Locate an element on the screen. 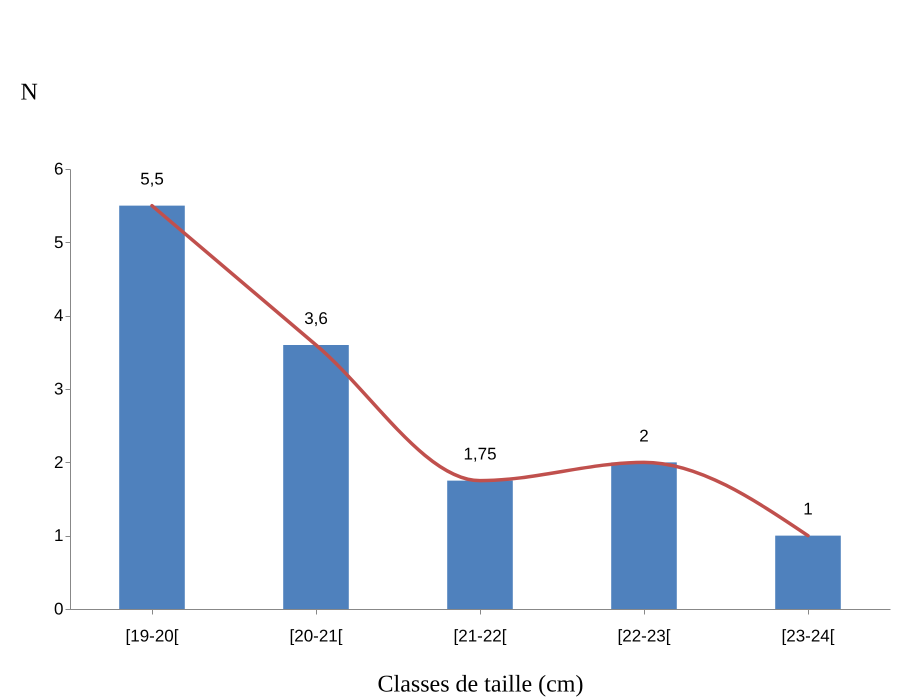 This screenshot has height=699, width=924. y-tick-label: 2 is located at coordinates (59, 462).